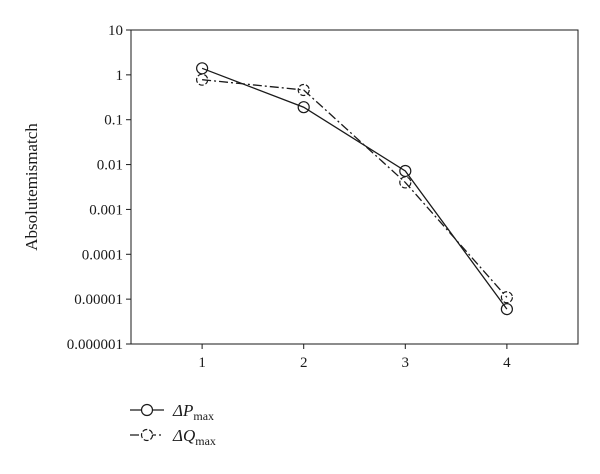 Image resolution: width=600 pixels, height=474 pixels. Describe the element at coordinates (406, 363) in the screenshot. I see `x-tick-label: 3` at that location.